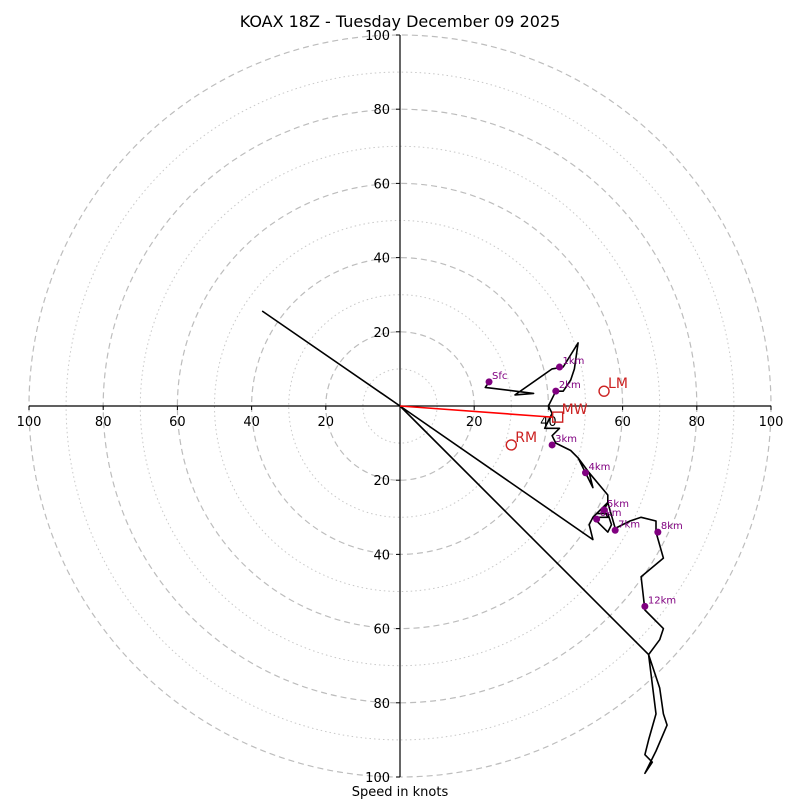 The width and height of the screenshot is (800, 800). What do you see at coordinates (251, 422) in the screenshot?
I see `x-tick-label: 40` at bounding box center [251, 422].